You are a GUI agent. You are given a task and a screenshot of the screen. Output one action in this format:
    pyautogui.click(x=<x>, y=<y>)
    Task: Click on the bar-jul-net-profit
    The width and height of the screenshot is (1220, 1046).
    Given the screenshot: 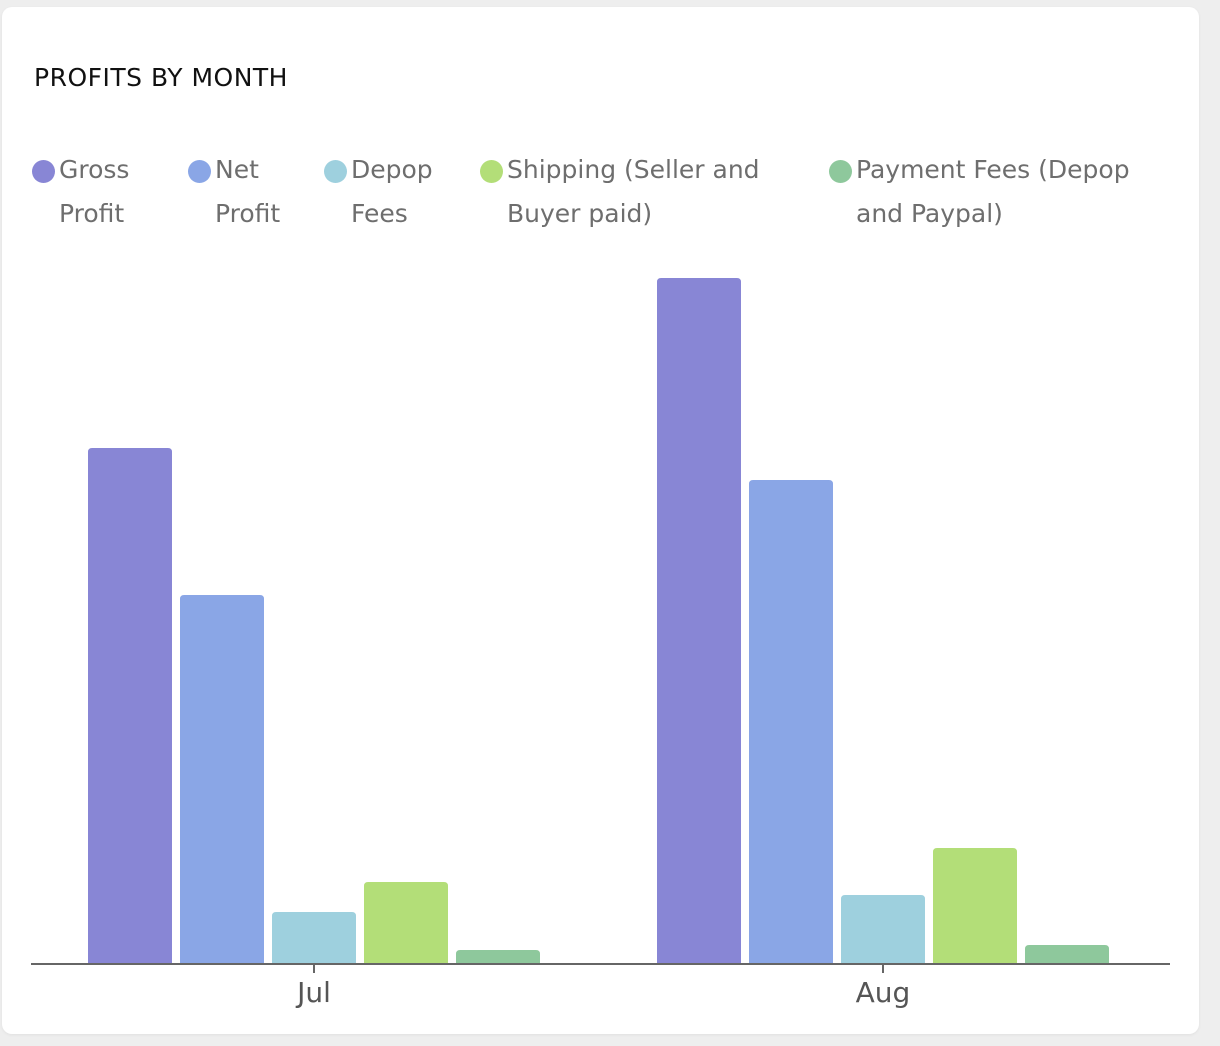 What is the action you would take?
    pyautogui.click(x=222, y=779)
    